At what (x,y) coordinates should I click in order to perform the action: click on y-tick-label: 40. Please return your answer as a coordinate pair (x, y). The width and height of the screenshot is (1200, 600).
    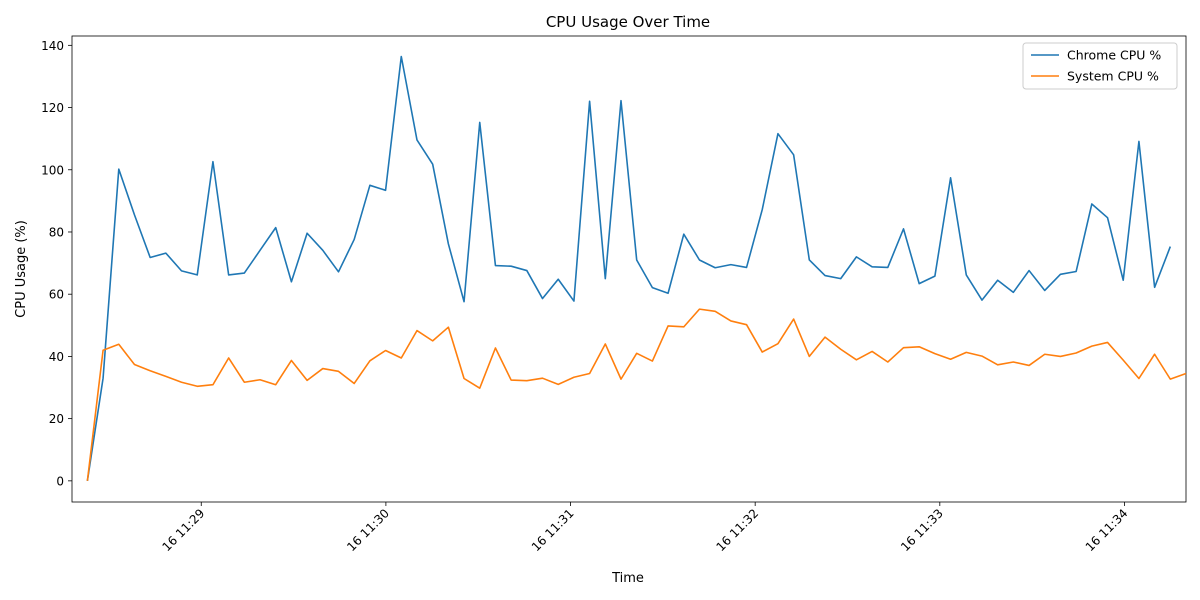
    Looking at the image, I should click on (56, 357).